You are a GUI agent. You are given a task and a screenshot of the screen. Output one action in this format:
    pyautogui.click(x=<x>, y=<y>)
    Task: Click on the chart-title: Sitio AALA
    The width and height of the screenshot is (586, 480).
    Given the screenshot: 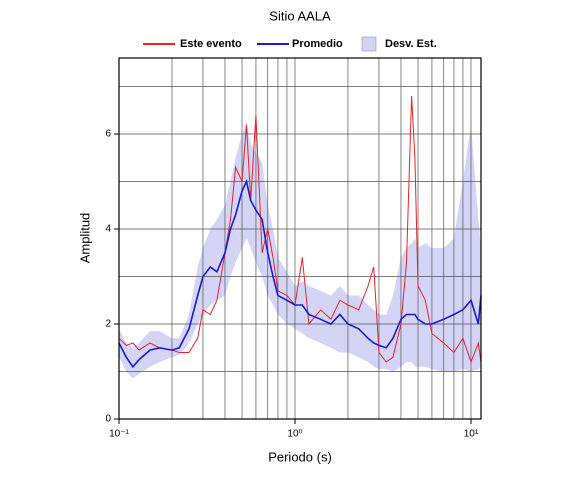 What is the action you would take?
    pyautogui.click(x=300, y=15)
    